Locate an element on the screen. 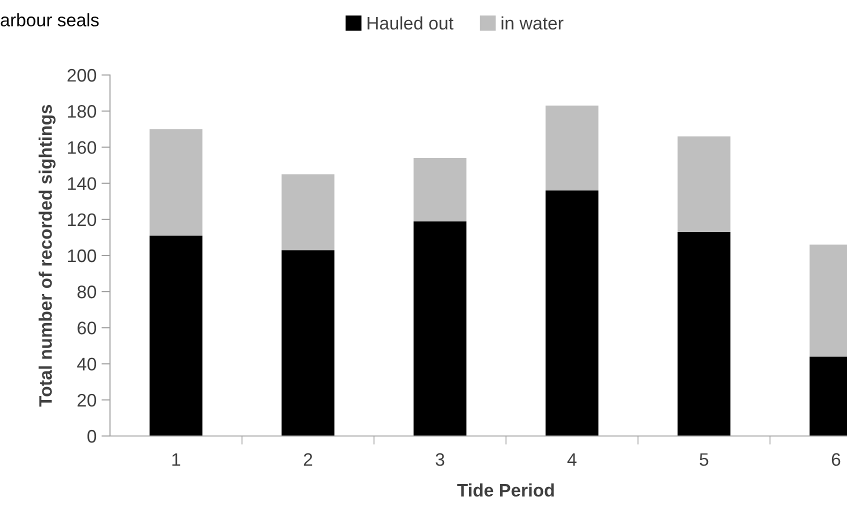  x-axis-title: Tide Period is located at coordinates (505, 490).